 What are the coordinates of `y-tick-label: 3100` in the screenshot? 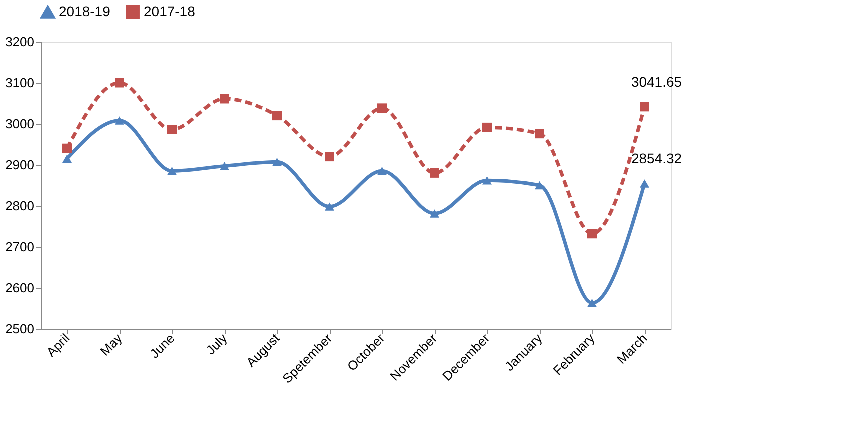 It's located at (20, 83).